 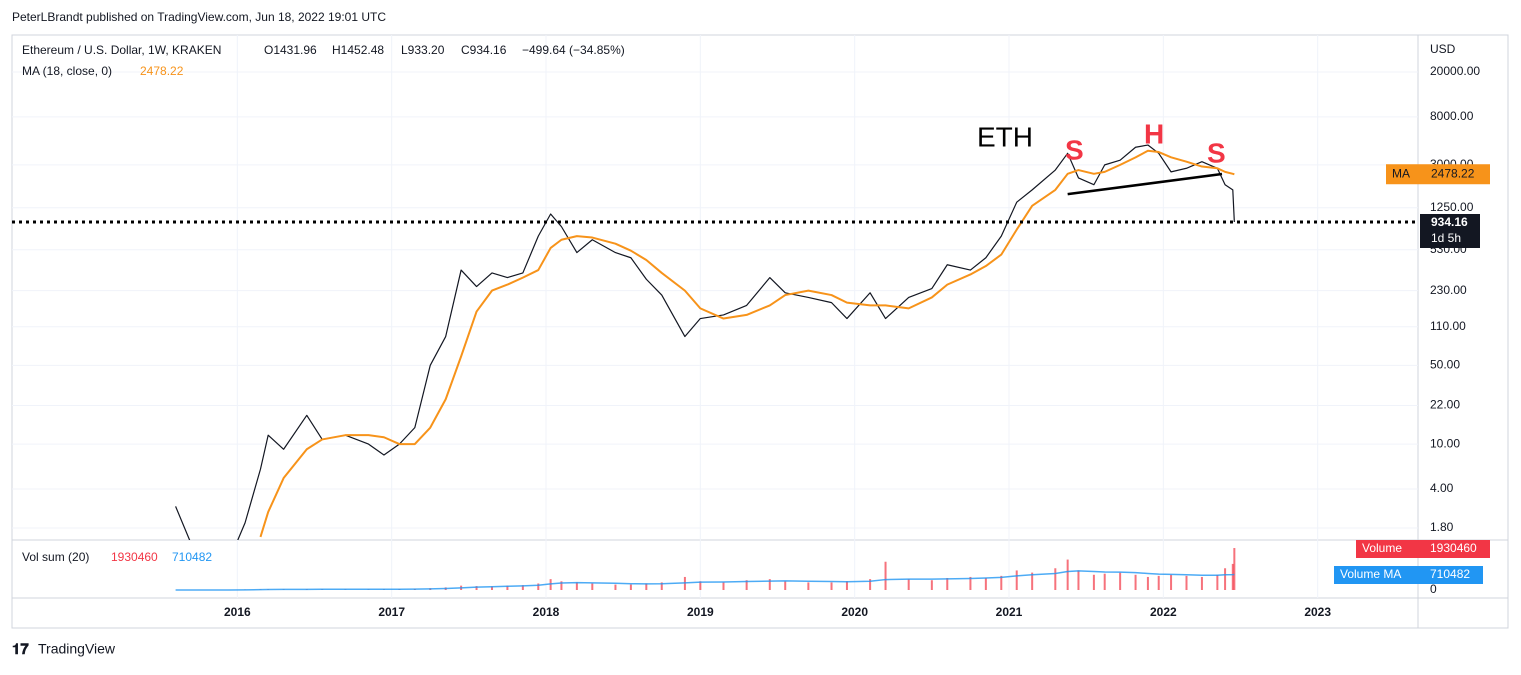 What do you see at coordinates (162, 71) in the screenshot?
I see `legend-ma-value: 2478.22` at bounding box center [162, 71].